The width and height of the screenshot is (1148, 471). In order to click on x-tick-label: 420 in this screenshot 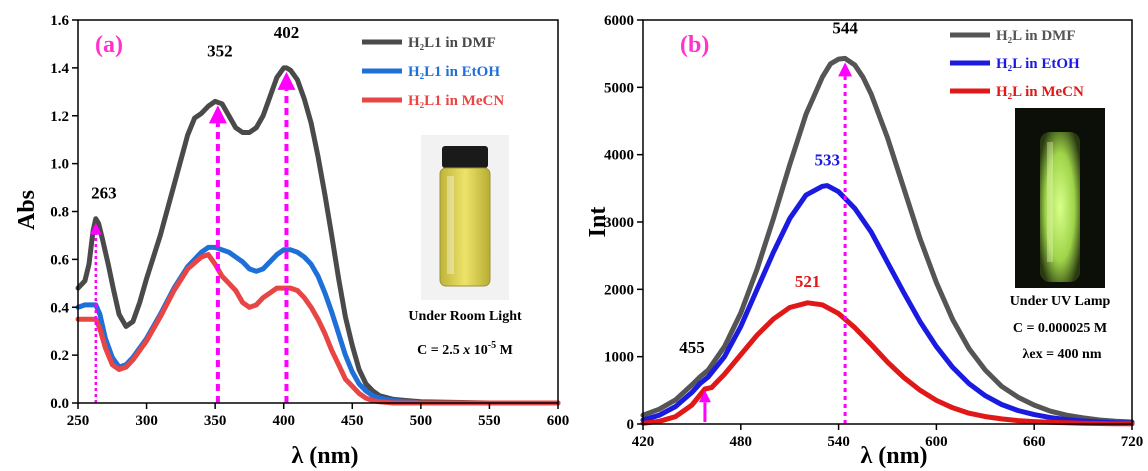, I will do `click(643, 442)`.